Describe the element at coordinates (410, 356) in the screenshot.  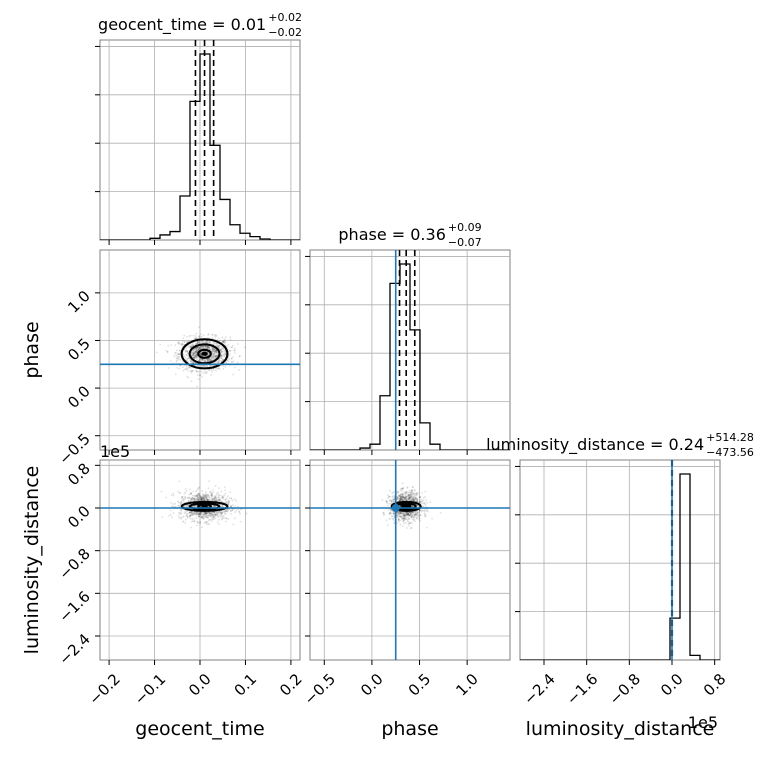
I see `histogram-phase` at that location.